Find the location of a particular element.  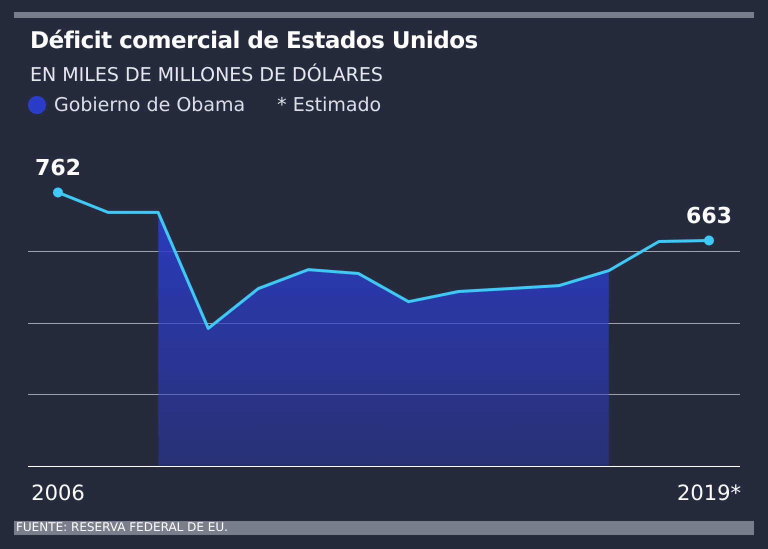

legend-label: Gobierno de Obama is located at coordinates (150, 105).